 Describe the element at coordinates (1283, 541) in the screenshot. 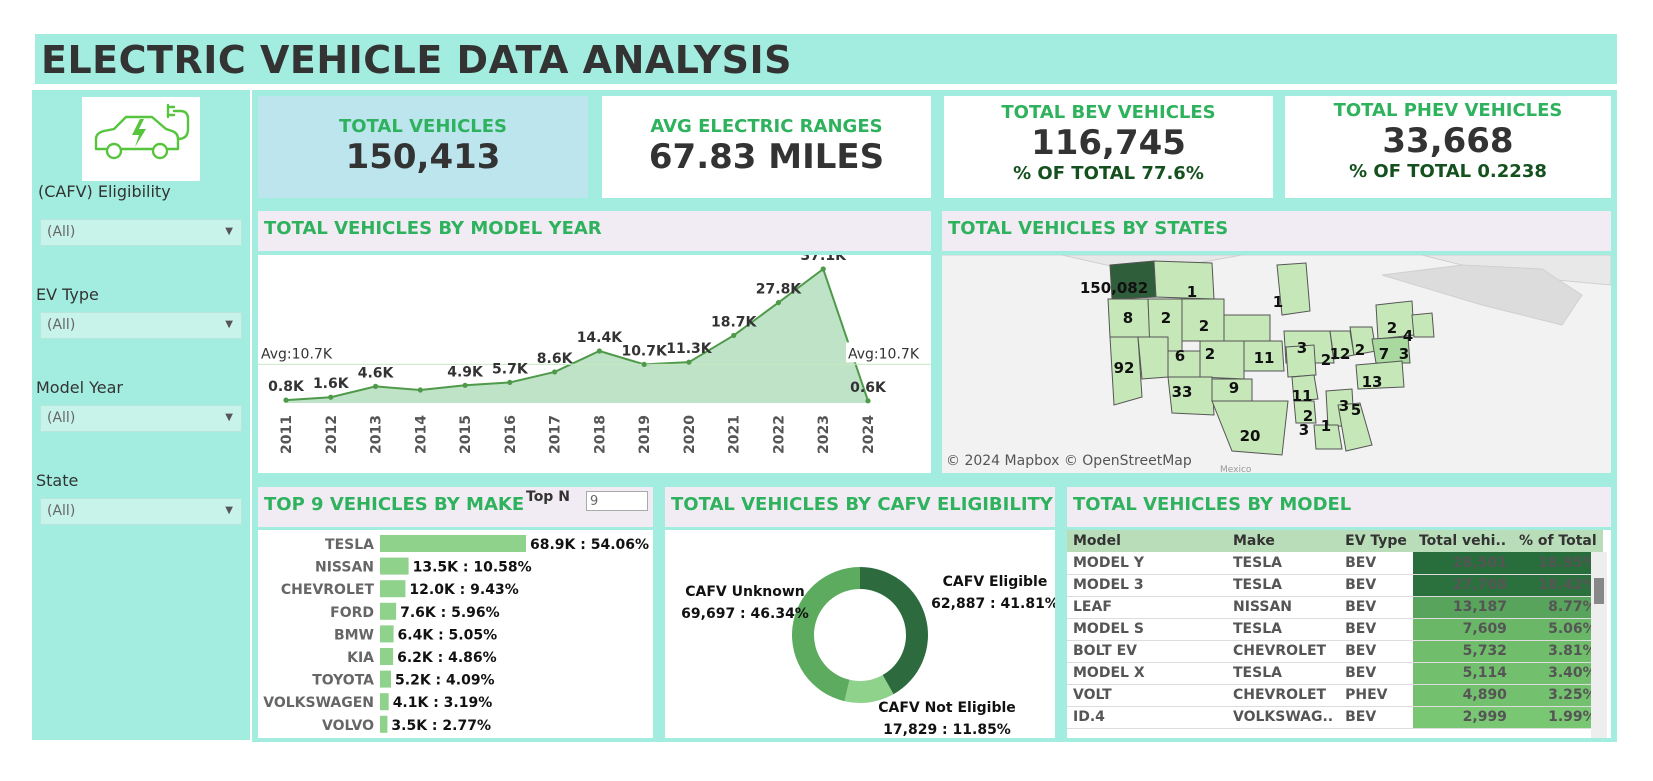

I see `col-make: Make` at that location.